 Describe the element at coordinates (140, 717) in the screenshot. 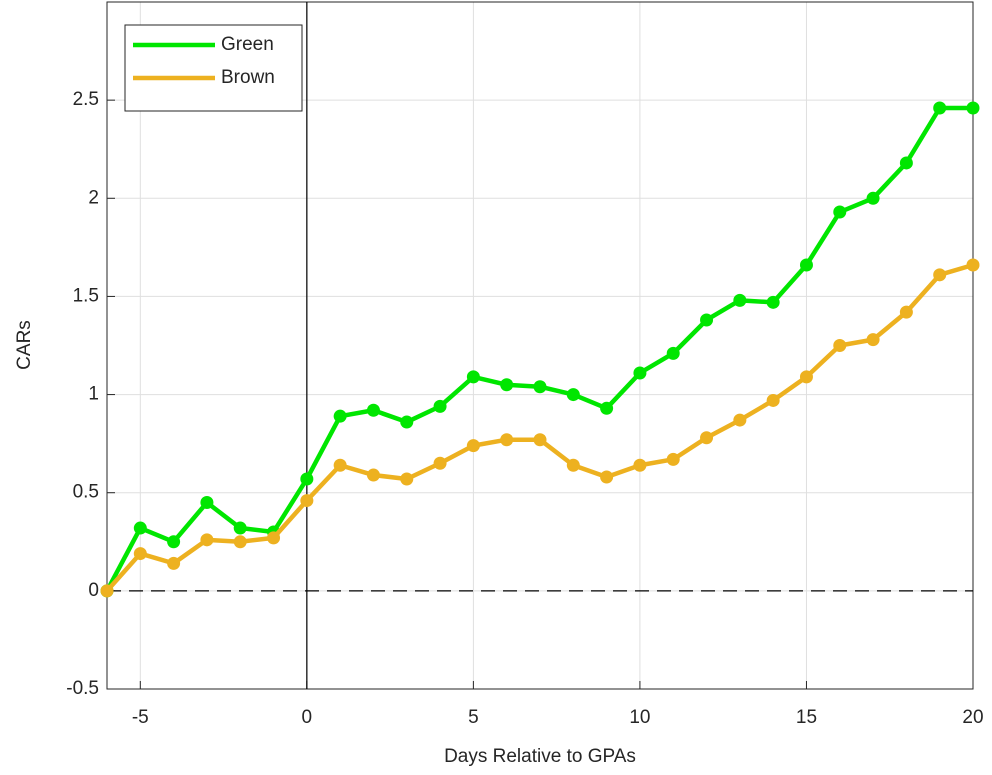

I see `x-tick-label: -5` at that location.